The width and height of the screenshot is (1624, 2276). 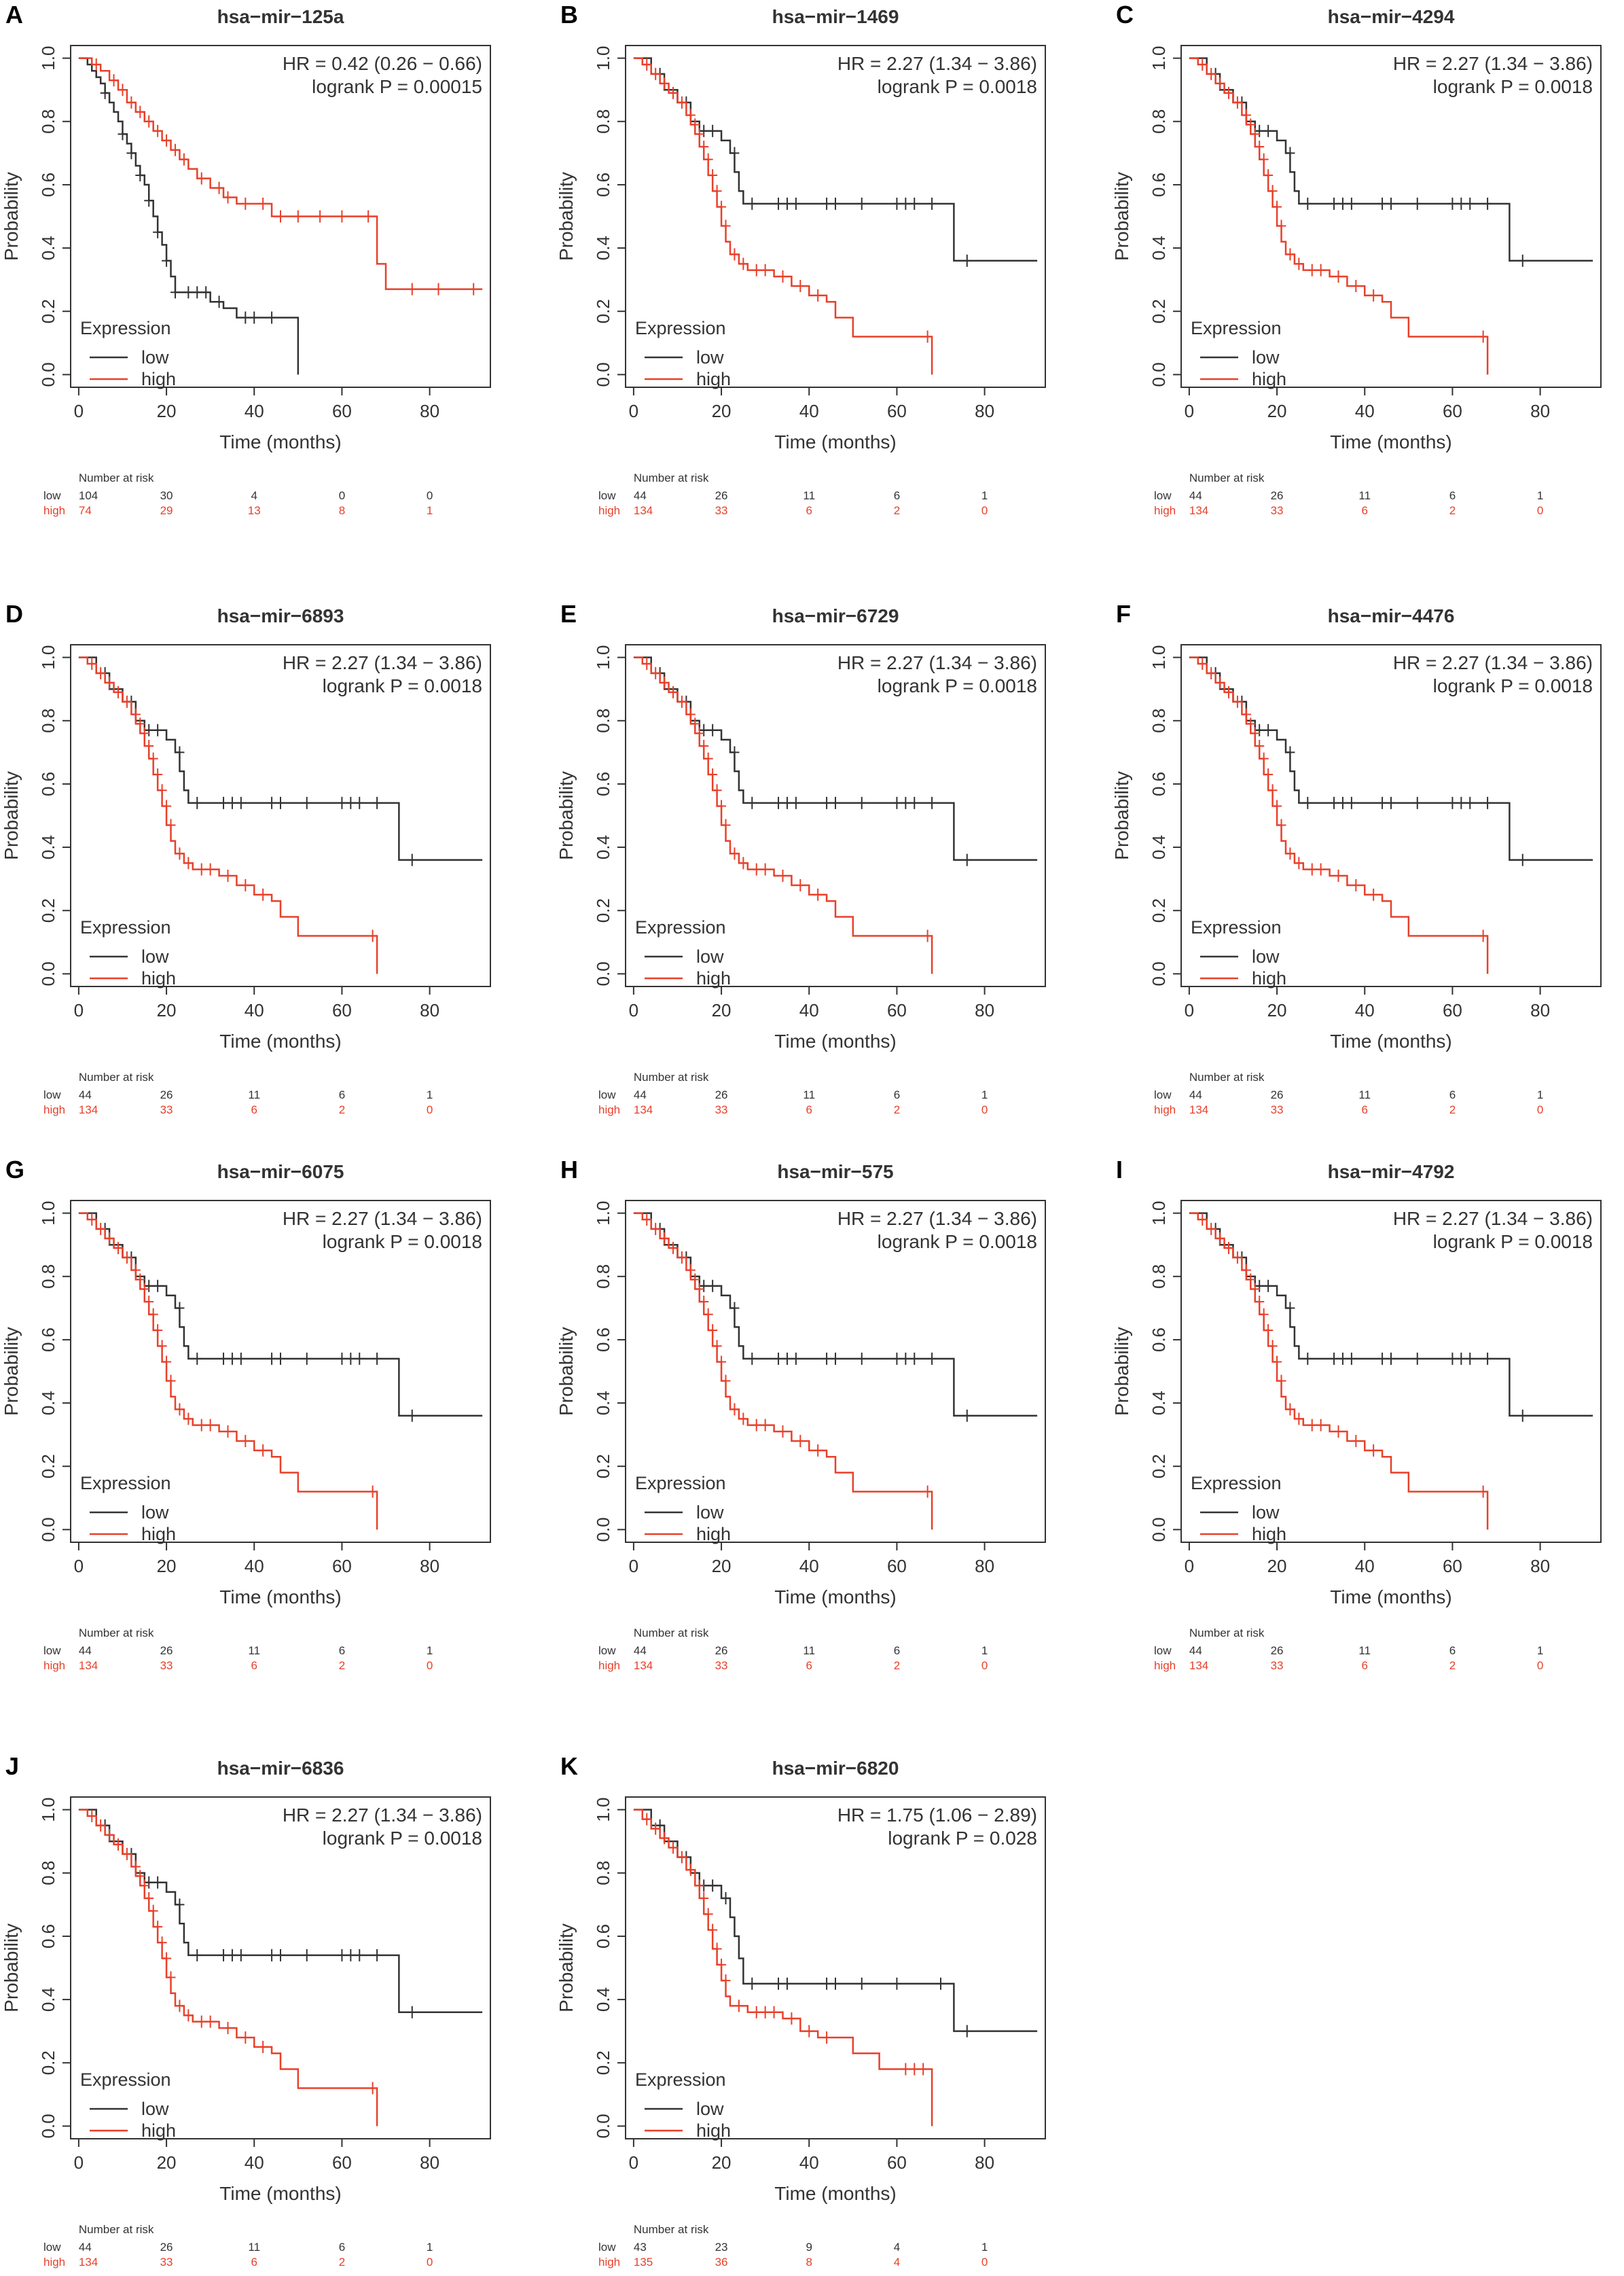 What do you see at coordinates (569, 1170) in the screenshot?
I see `panel-letter: H` at bounding box center [569, 1170].